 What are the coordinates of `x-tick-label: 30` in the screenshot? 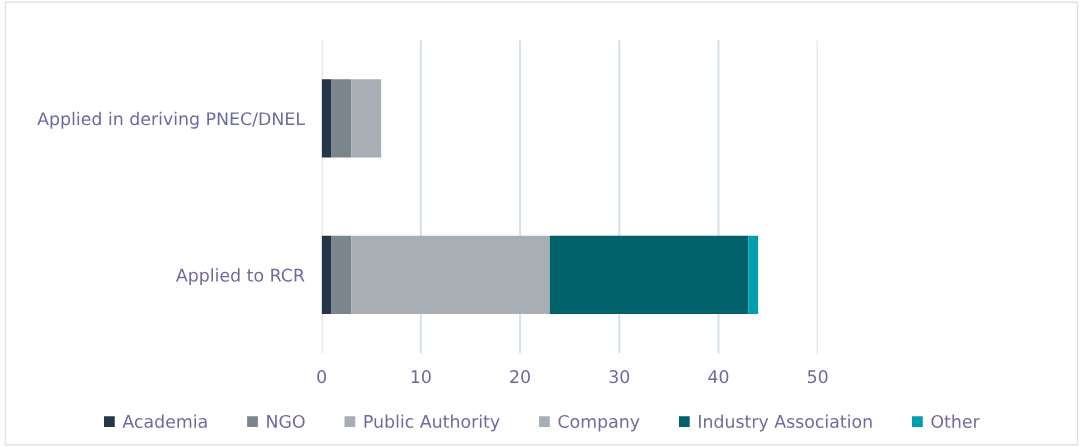 It's located at (619, 377).